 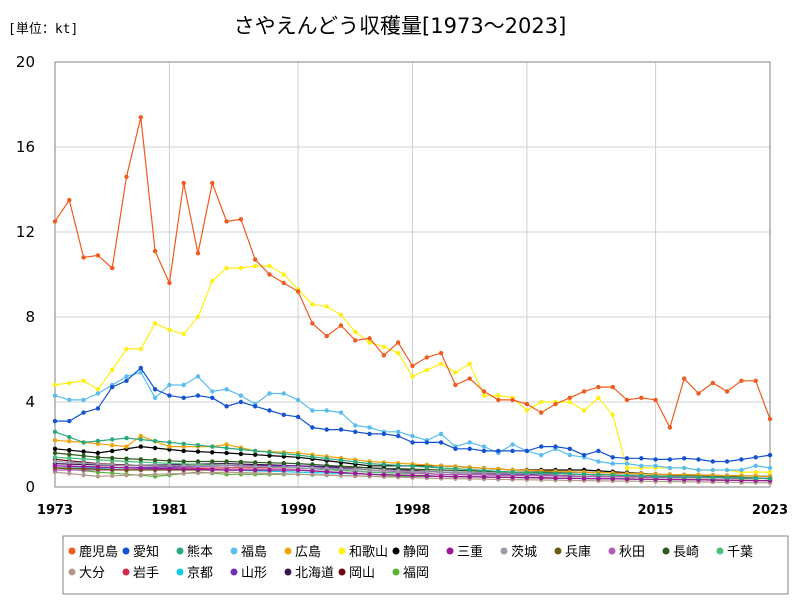 I want to click on legend-entry: 山形, so click(x=254, y=573).